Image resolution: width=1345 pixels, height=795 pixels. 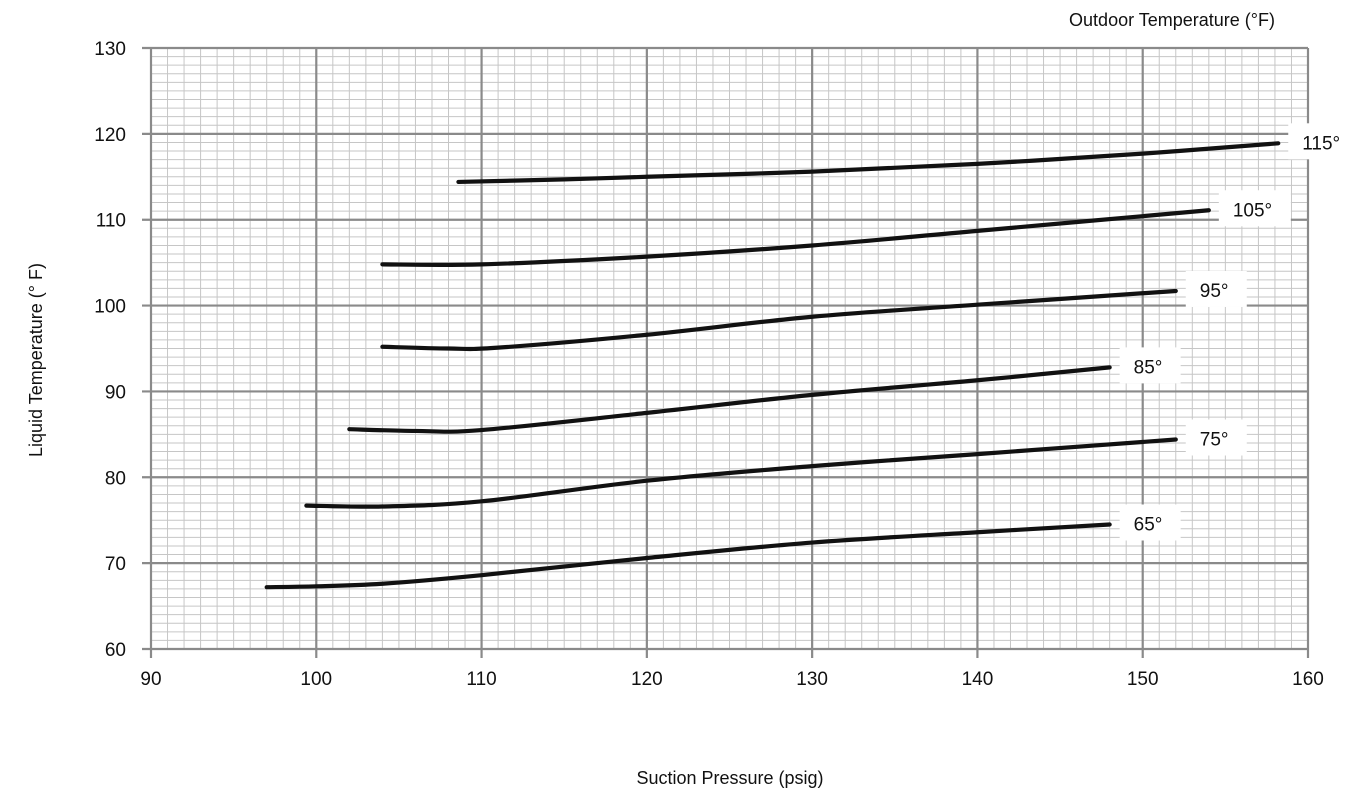 What do you see at coordinates (1214, 291) in the screenshot?
I see `series-label-text: 95°` at bounding box center [1214, 291].